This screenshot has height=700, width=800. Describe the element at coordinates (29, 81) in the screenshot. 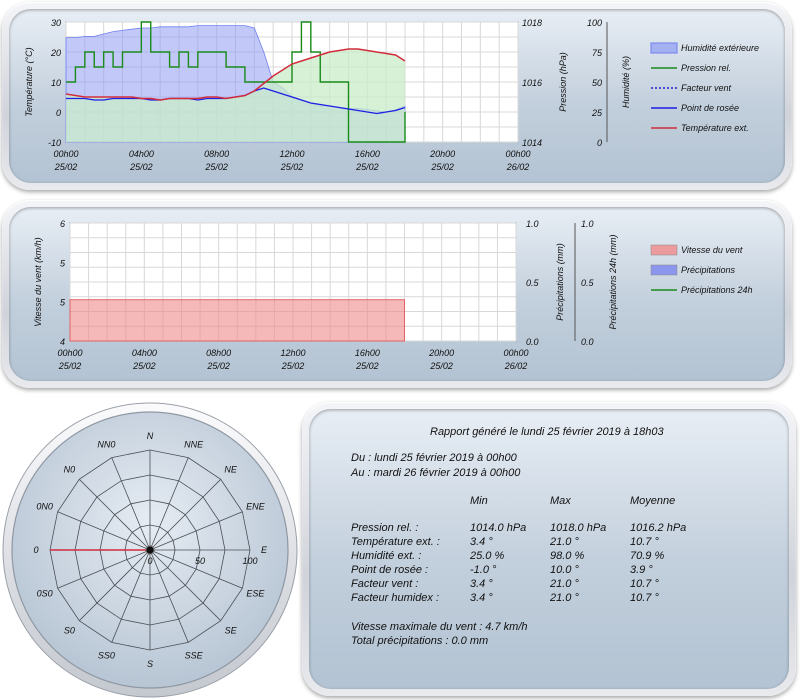

I see `y1-axis-title: Température (°C)` at that location.